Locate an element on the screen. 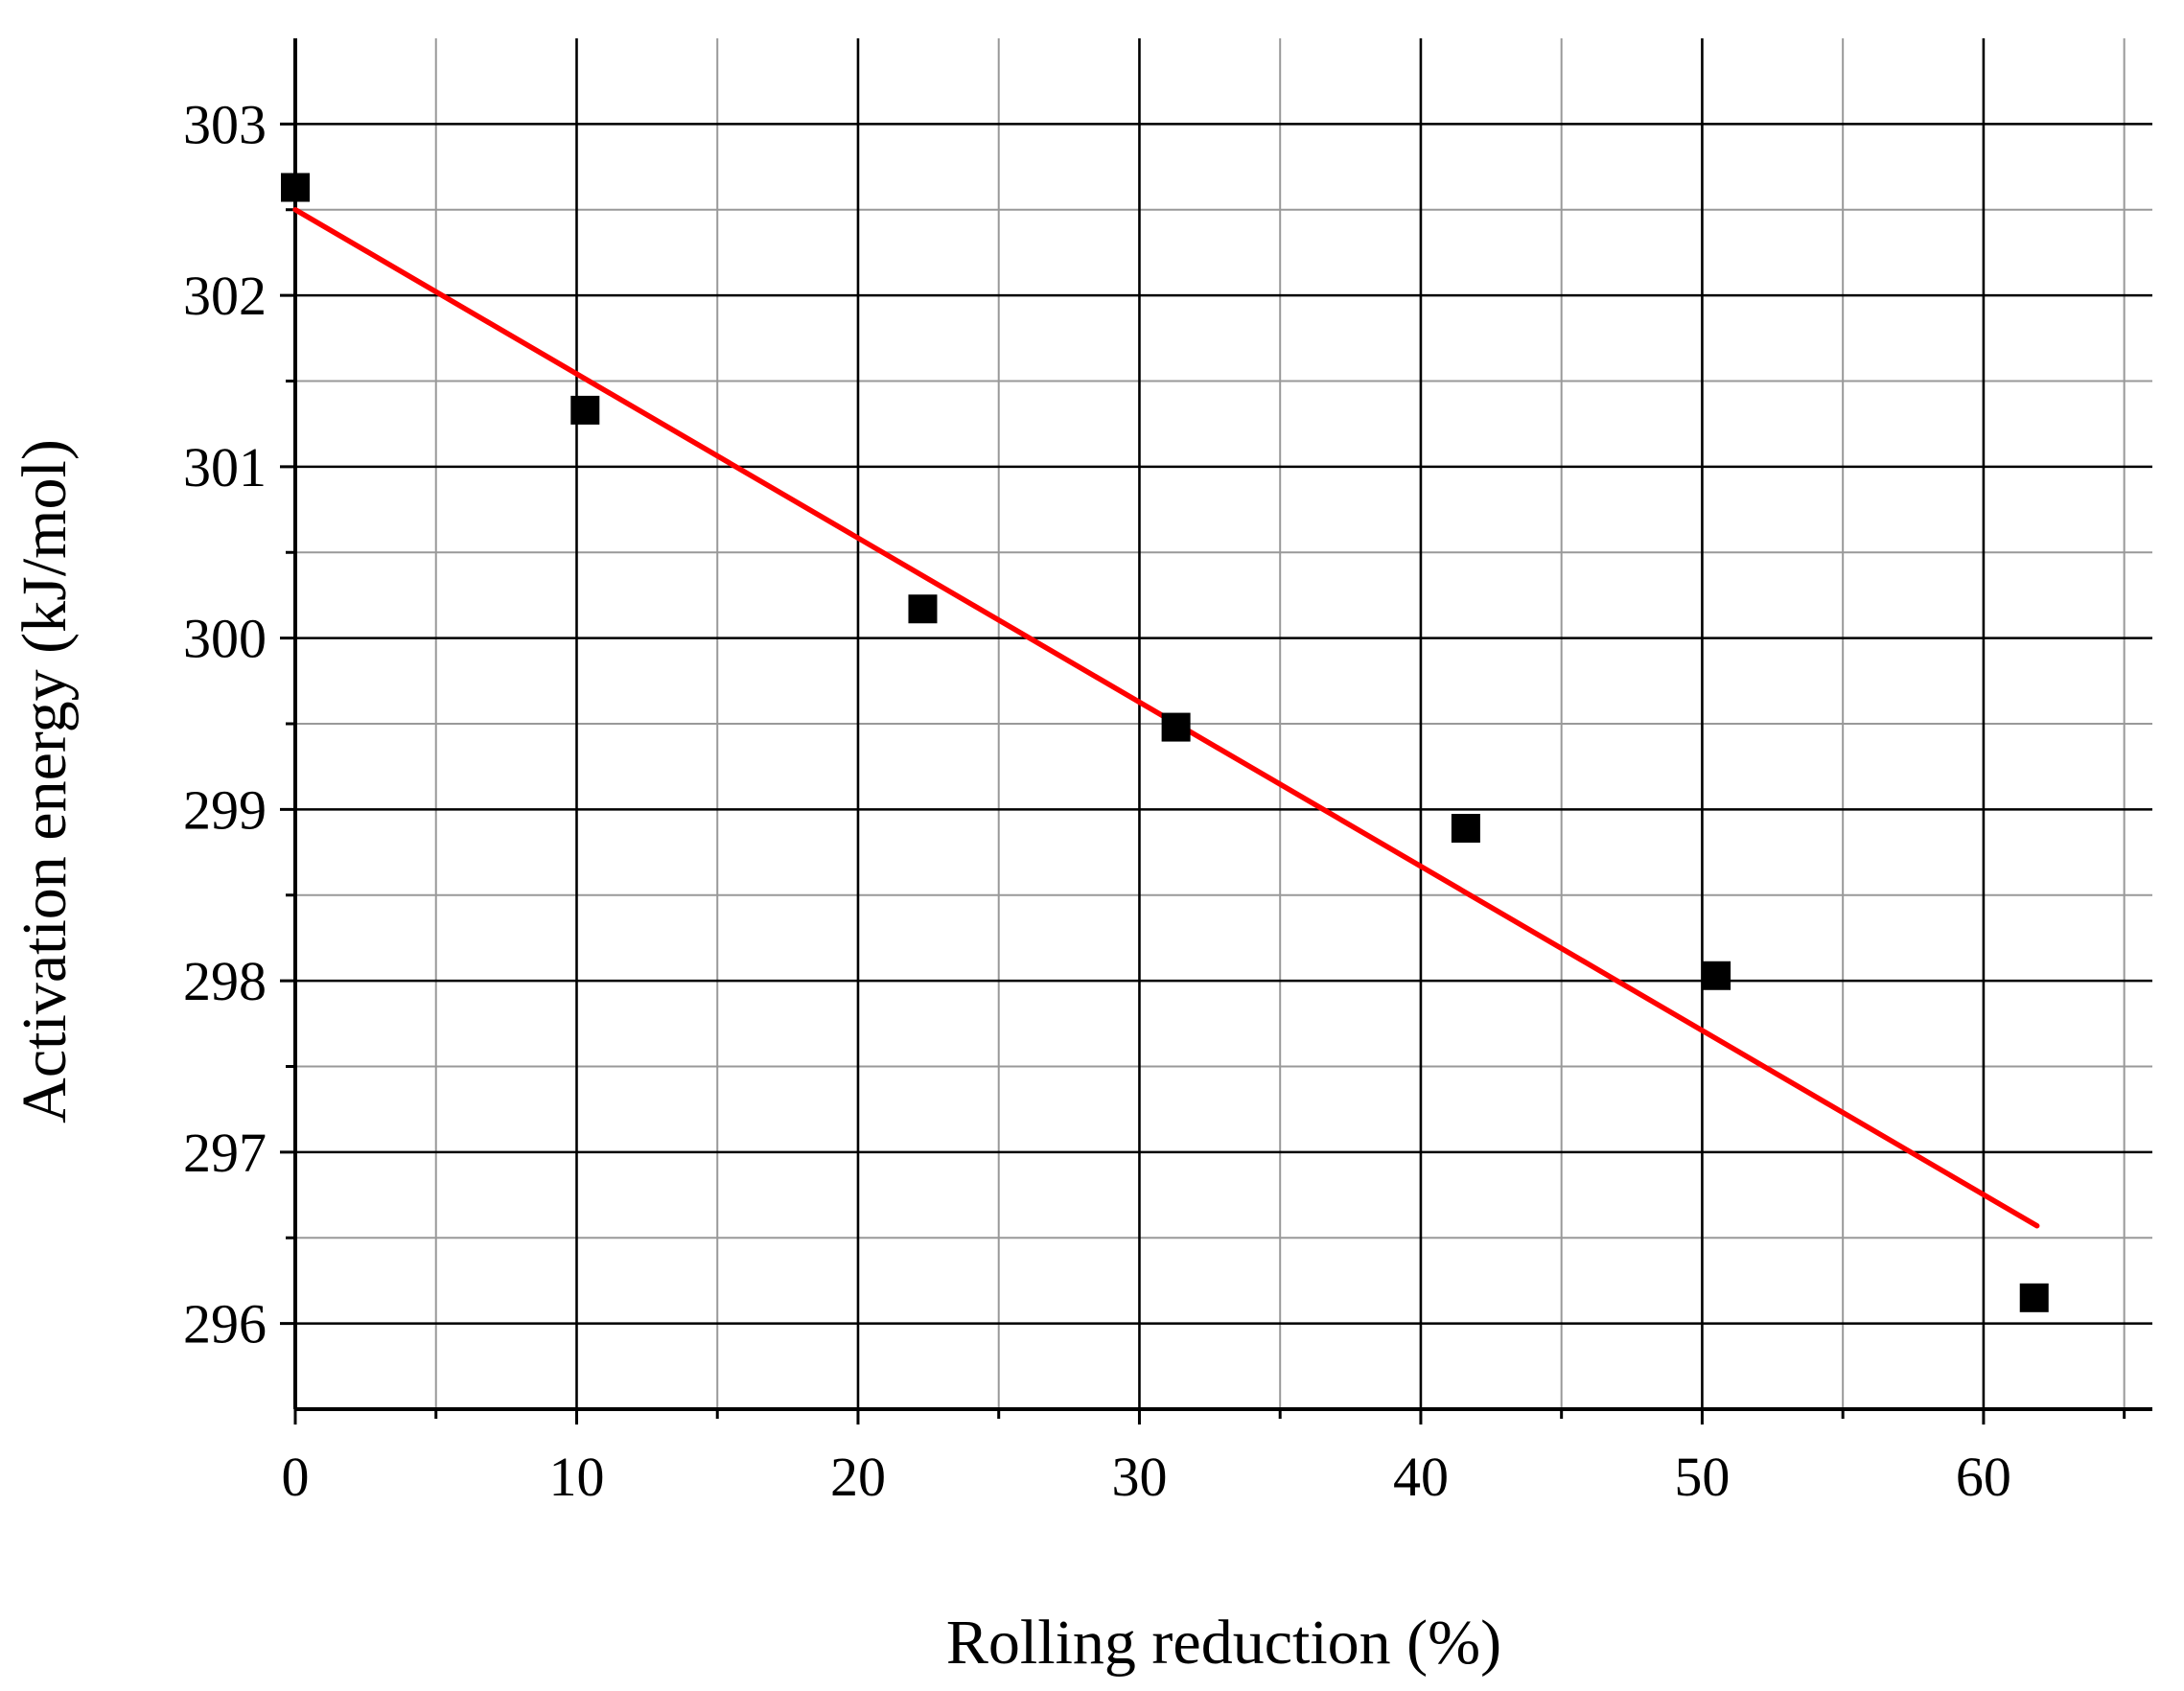  x-axis-title: Rolling reduction (%) is located at coordinates (1223, 1643).